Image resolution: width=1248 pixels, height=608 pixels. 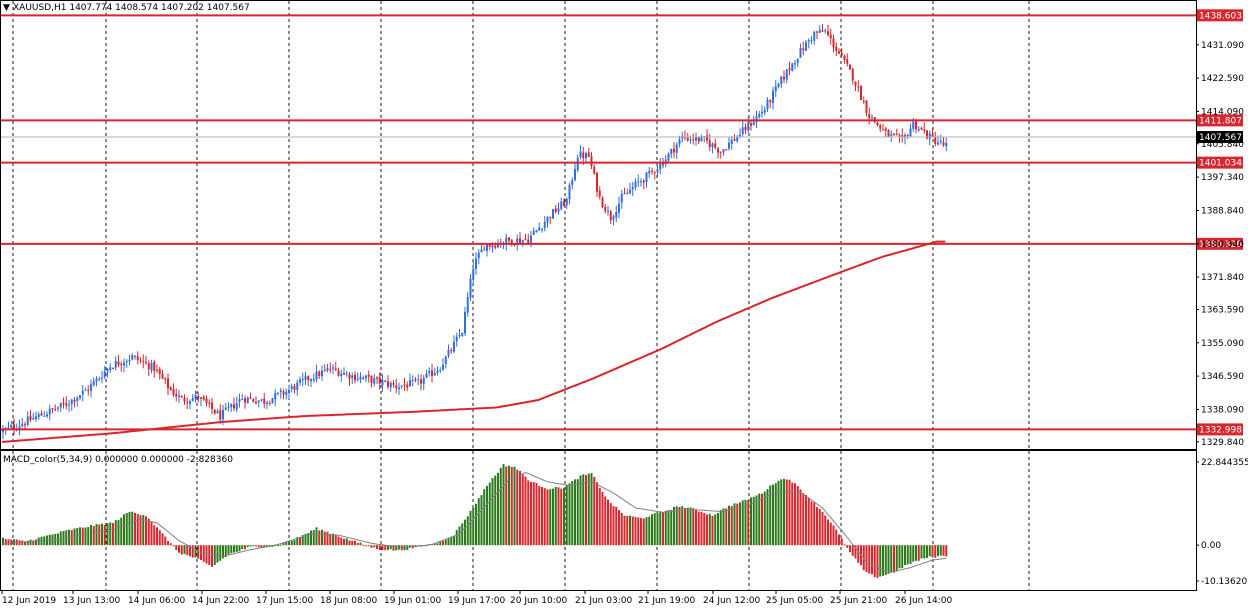 I want to click on price-tick-label: 1338.090, so click(x=1222, y=410).